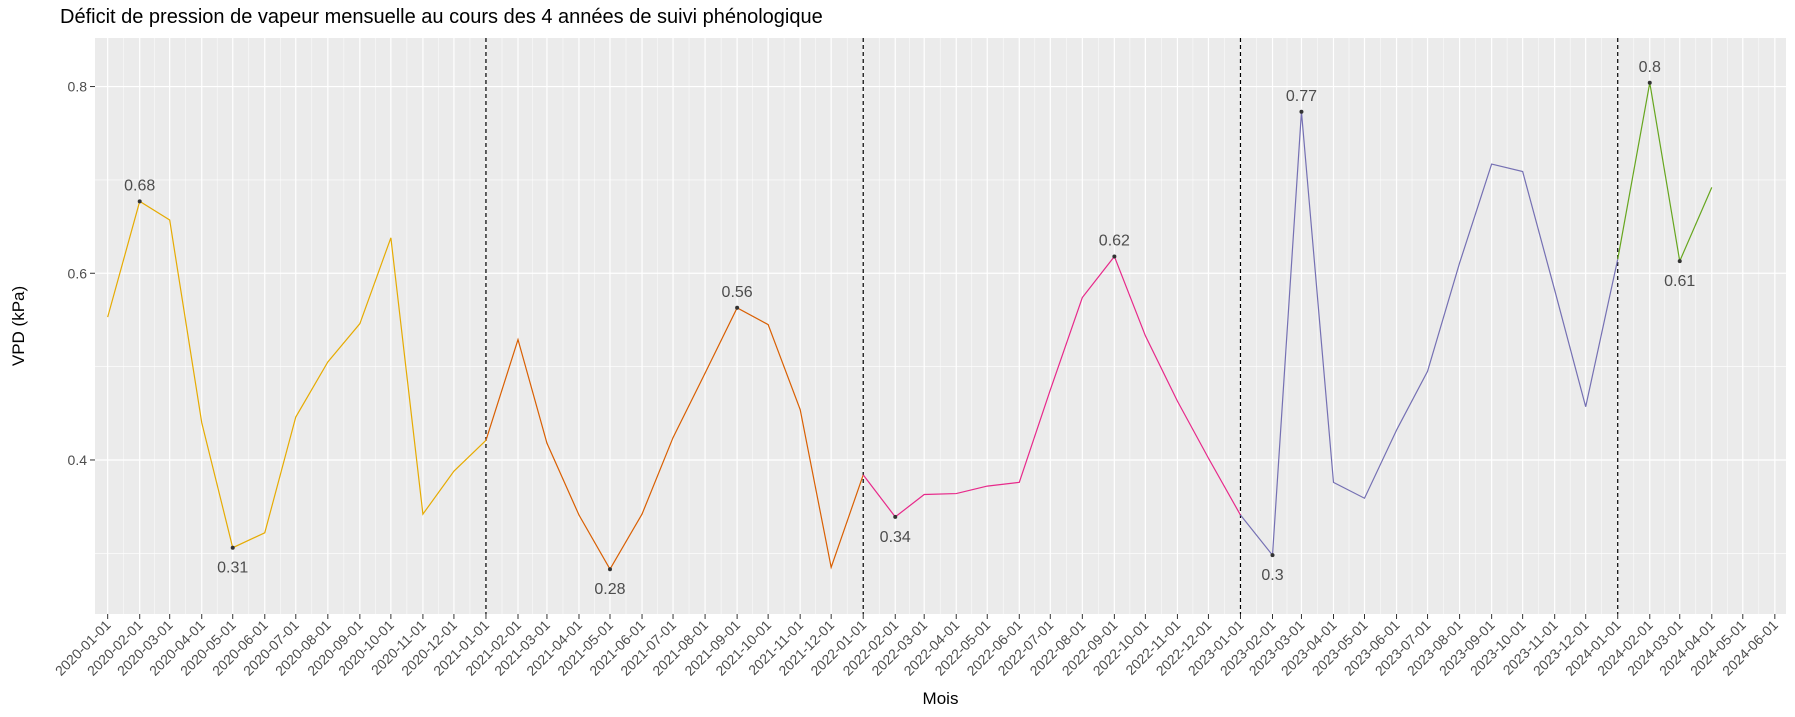 Image resolution: width=1795 pixels, height=717 pixels. I want to click on y-axis: 0.4 0.6 0.8, so click(81, 273).